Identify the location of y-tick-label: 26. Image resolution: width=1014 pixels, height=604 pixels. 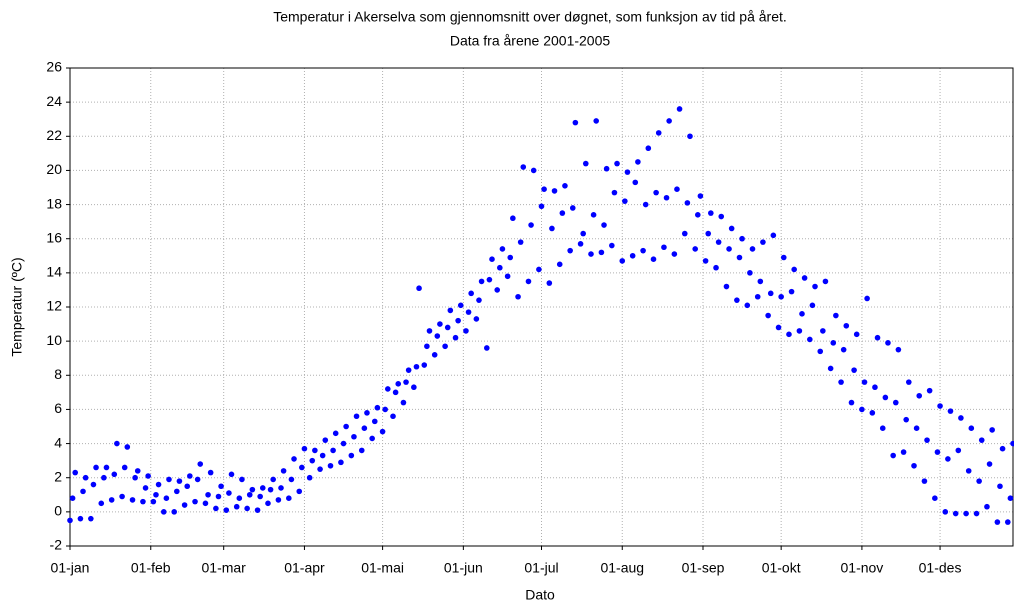
(54, 67).